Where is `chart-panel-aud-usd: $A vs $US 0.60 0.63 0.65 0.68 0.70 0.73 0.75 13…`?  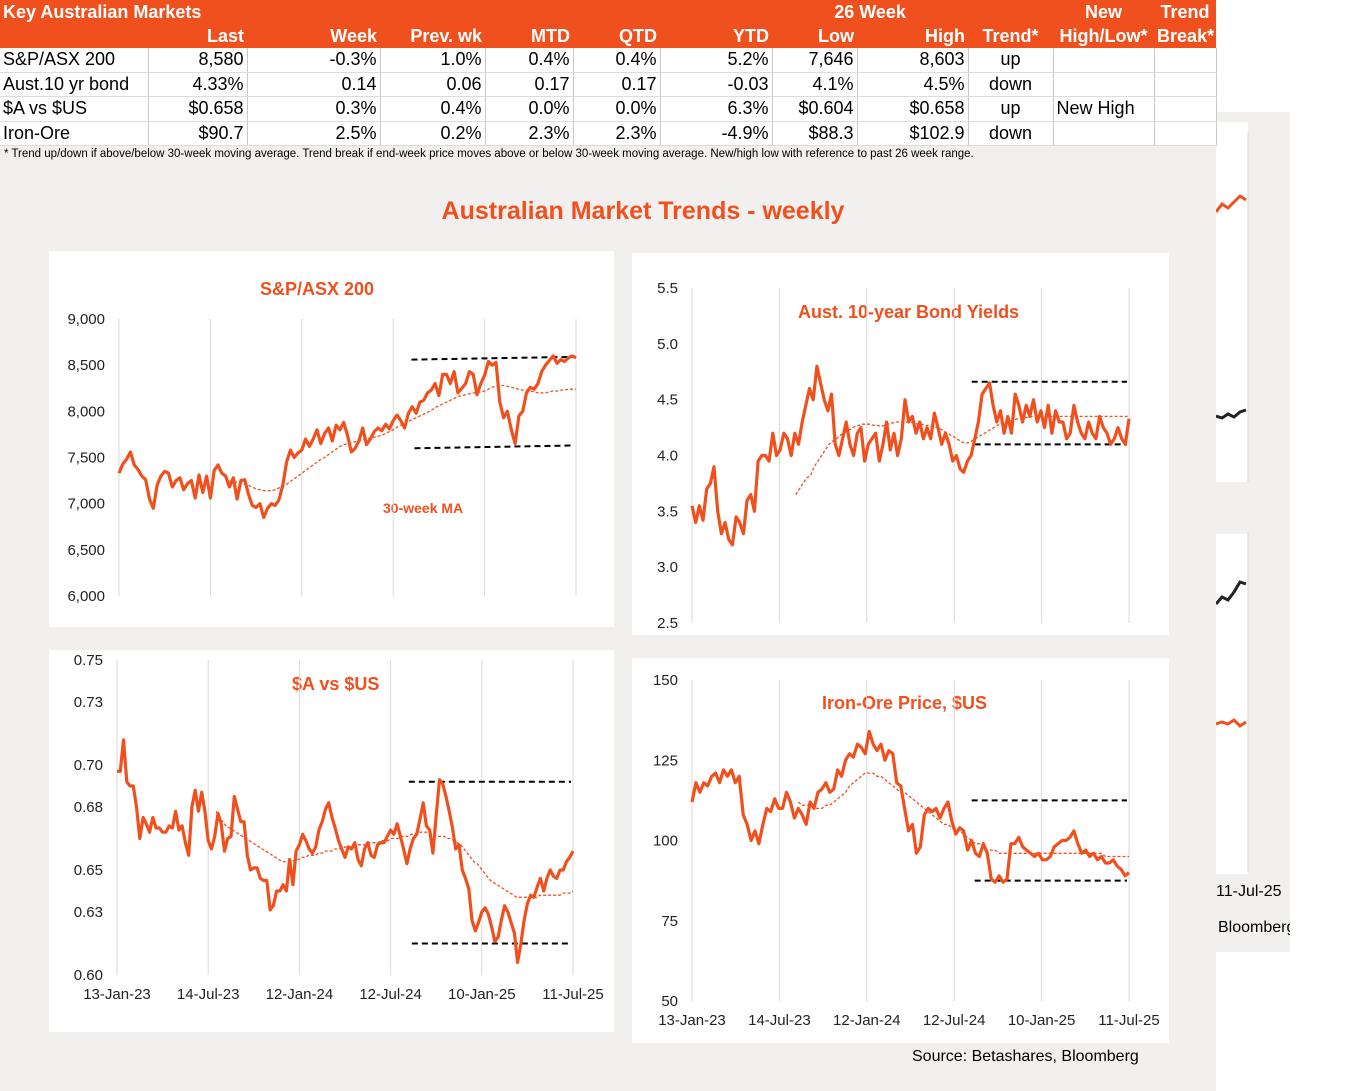 chart-panel-aud-usd: $A vs $US 0.60 0.63 0.65 0.68 0.70 0.73 0.75 13… is located at coordinates (331, 841).